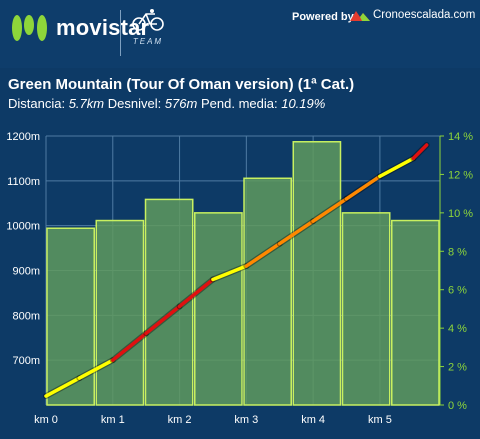 Image resolution: width=480 pixels, height=439 pixels. I want to click on provider-name: Cronoescalada.com, so click(424, 15).